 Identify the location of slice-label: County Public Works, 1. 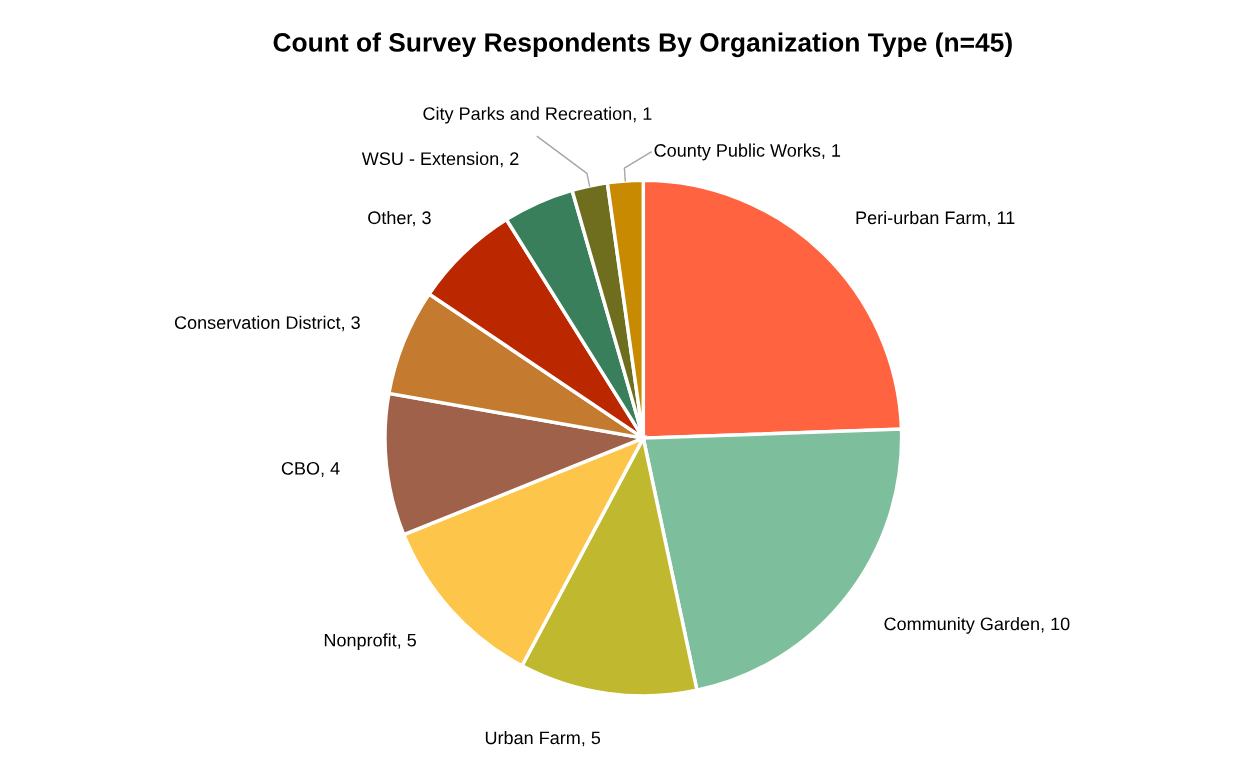
(747, 152).